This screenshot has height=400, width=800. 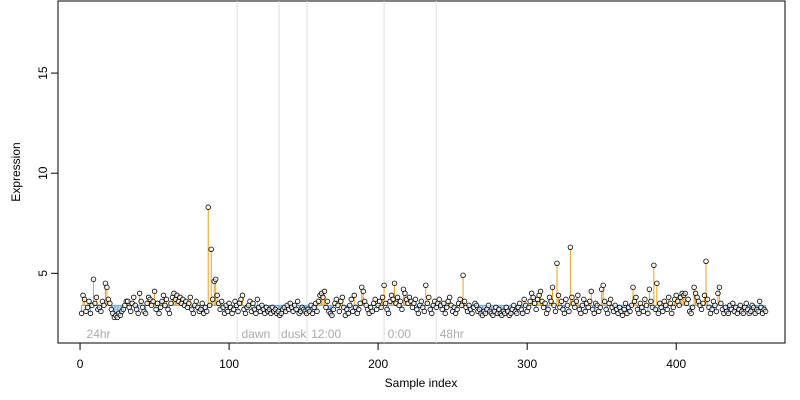 What do you see at coordinates (43, 173) in the screenshot?
I see `y-tick-label: 10` at bounding box center [43, 173].